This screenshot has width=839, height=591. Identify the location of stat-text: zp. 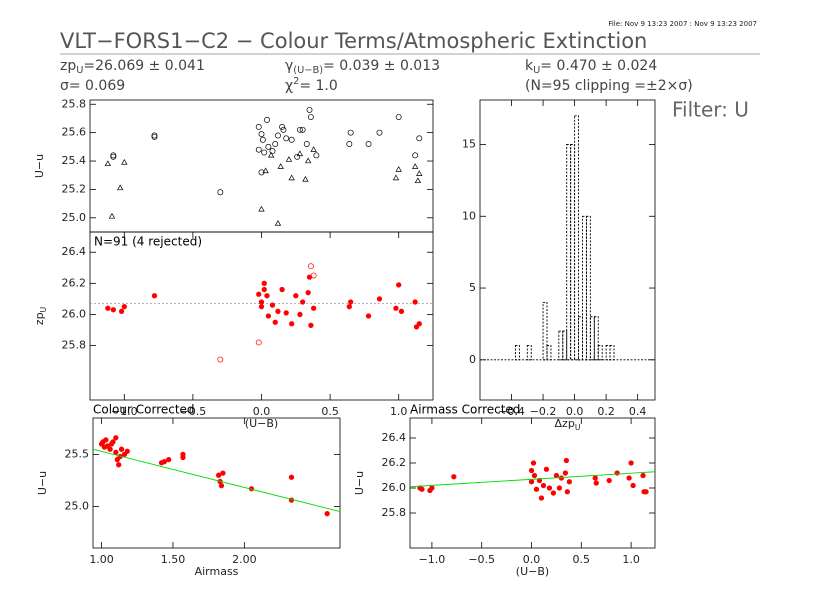
(68, 66).